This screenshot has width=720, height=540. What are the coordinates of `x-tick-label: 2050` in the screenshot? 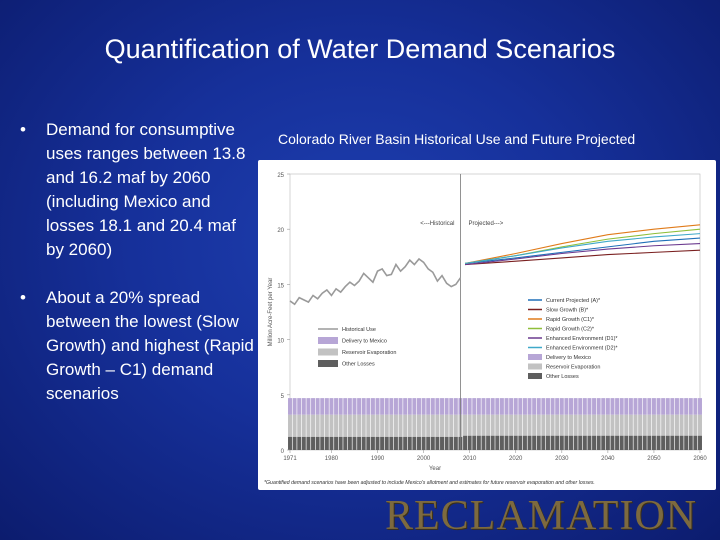 It's located at (654, 459).